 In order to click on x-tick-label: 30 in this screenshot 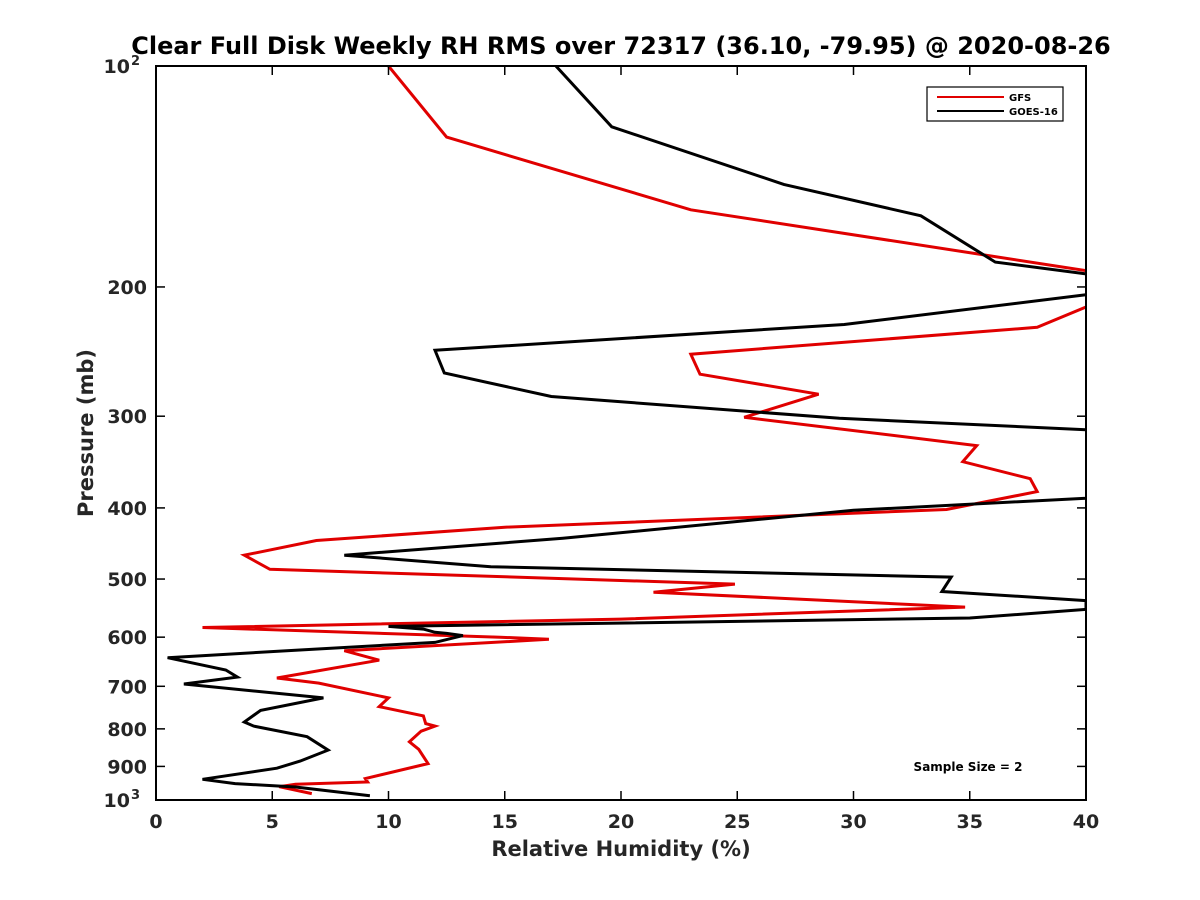, I will do `click(853, 822)`.